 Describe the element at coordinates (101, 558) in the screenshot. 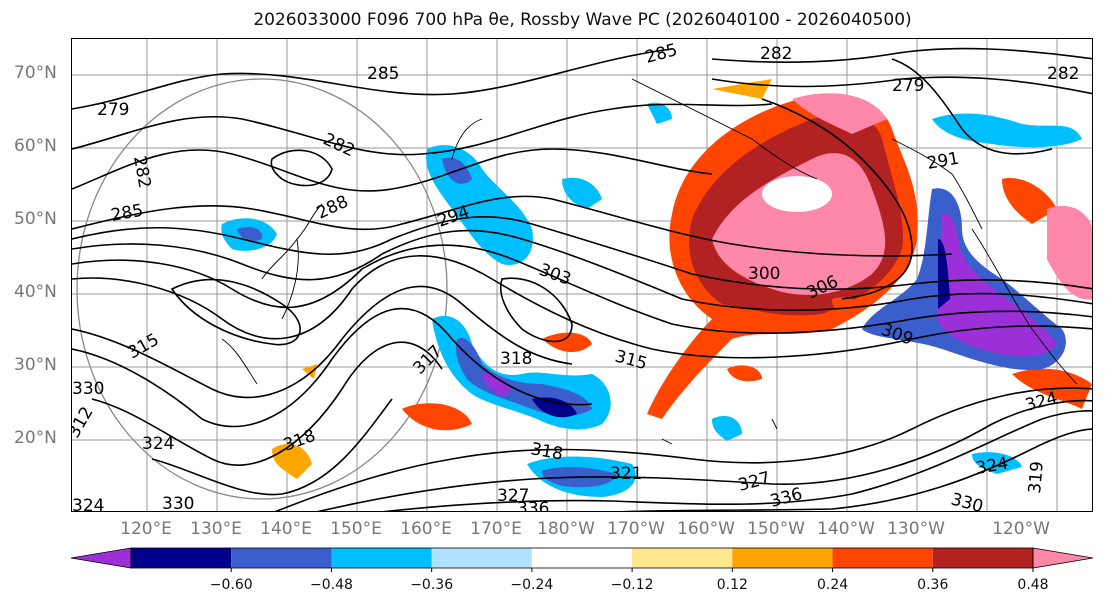

I see `colorbar-extend-low` at that location.